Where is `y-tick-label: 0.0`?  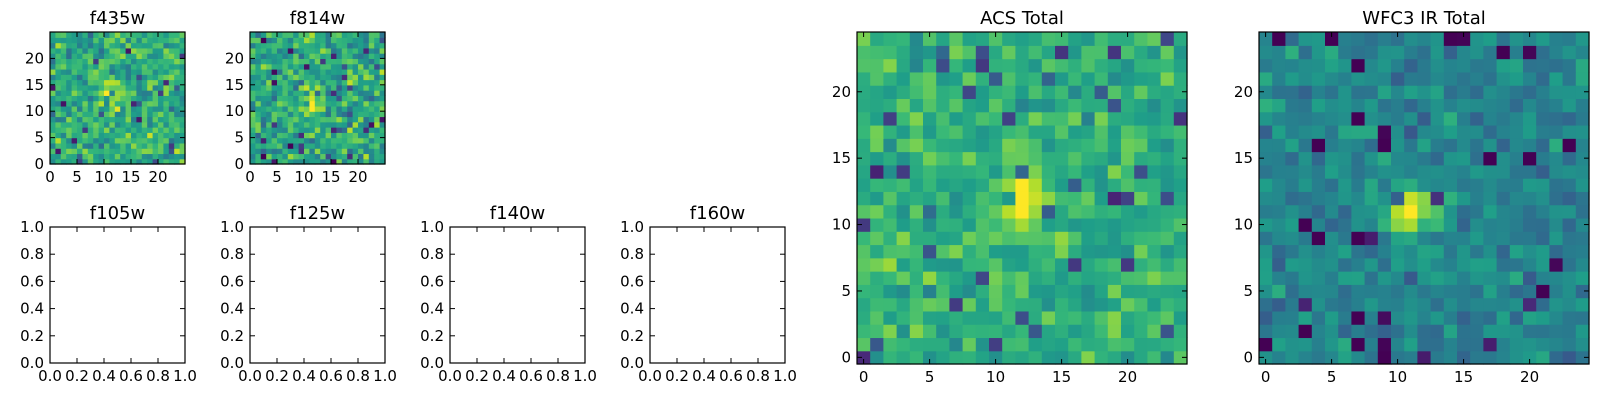
y-tick-label: 0.0 is located at coordinates (232, 363).